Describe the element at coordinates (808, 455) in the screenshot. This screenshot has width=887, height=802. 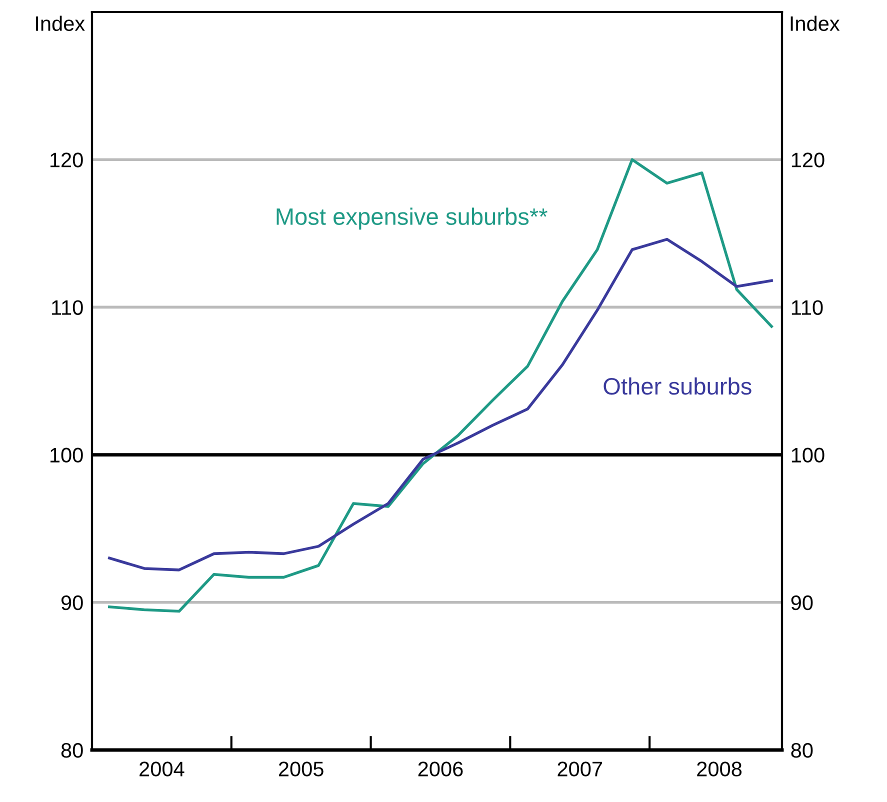
I see `y2-tick-label: 100` at that location.